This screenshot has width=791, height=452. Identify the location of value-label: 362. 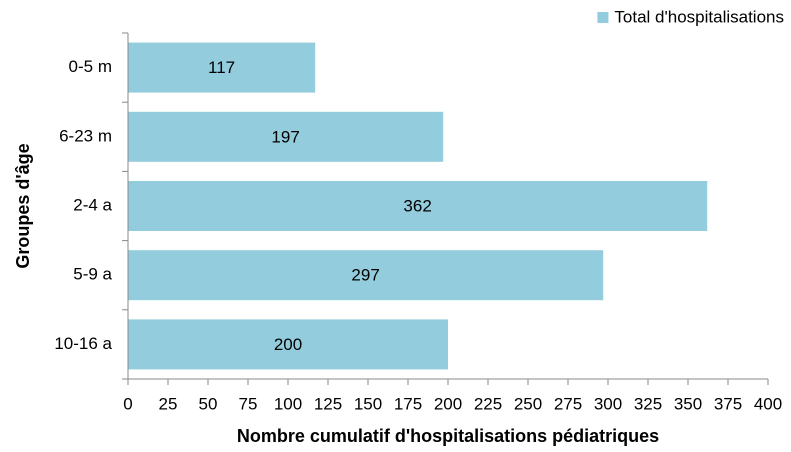
(417, 205).